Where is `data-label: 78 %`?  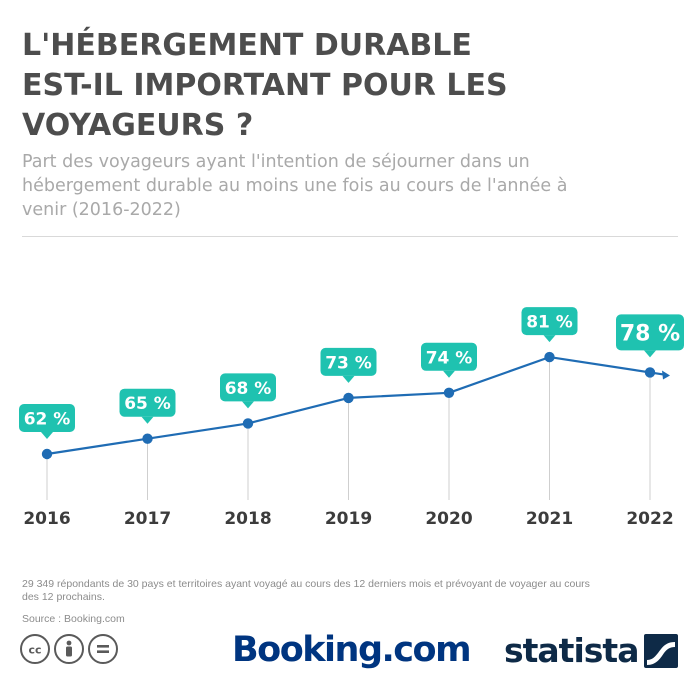 data-label: 78 % is located at coordinates (650, 336).